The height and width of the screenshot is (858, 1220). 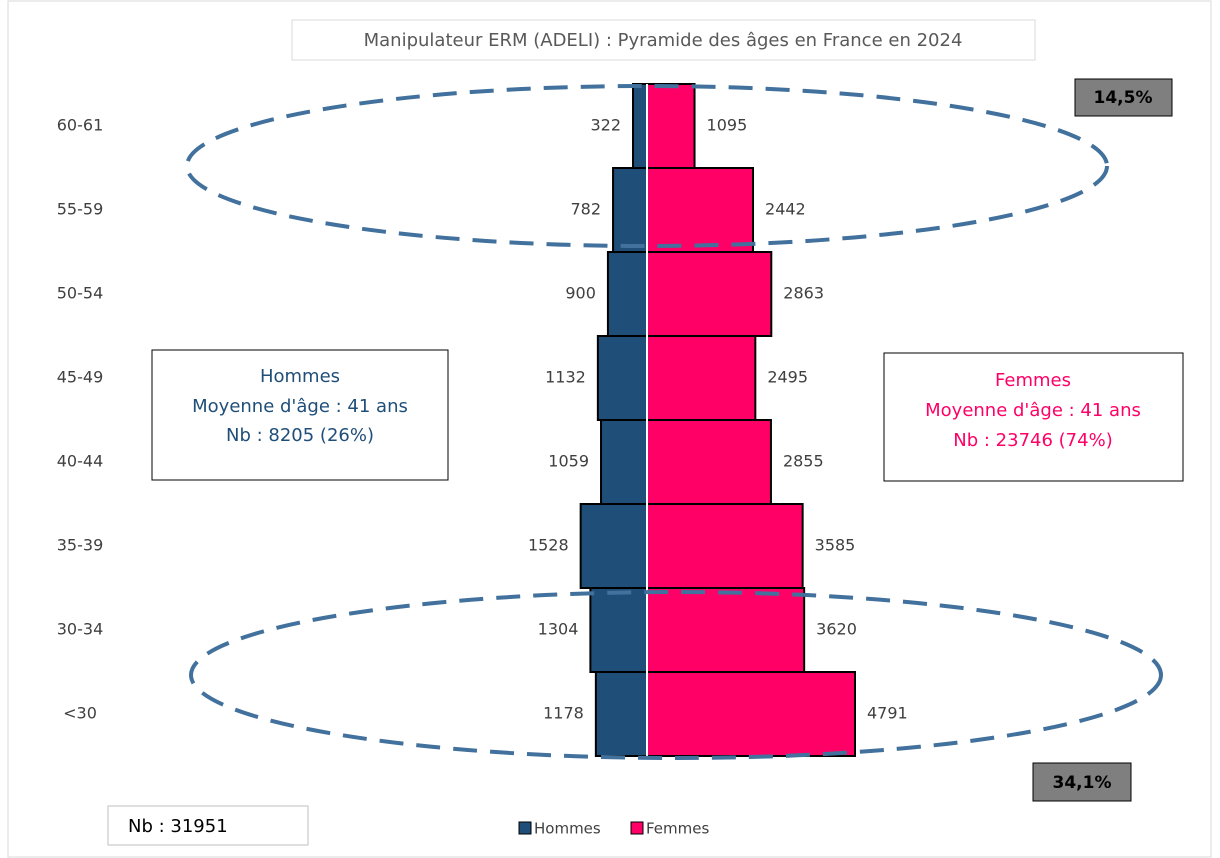 What do you see at coordinates (80, 713) in the screenshot?
I see `y-tick-label: <30` at bounding box center [80, 713].